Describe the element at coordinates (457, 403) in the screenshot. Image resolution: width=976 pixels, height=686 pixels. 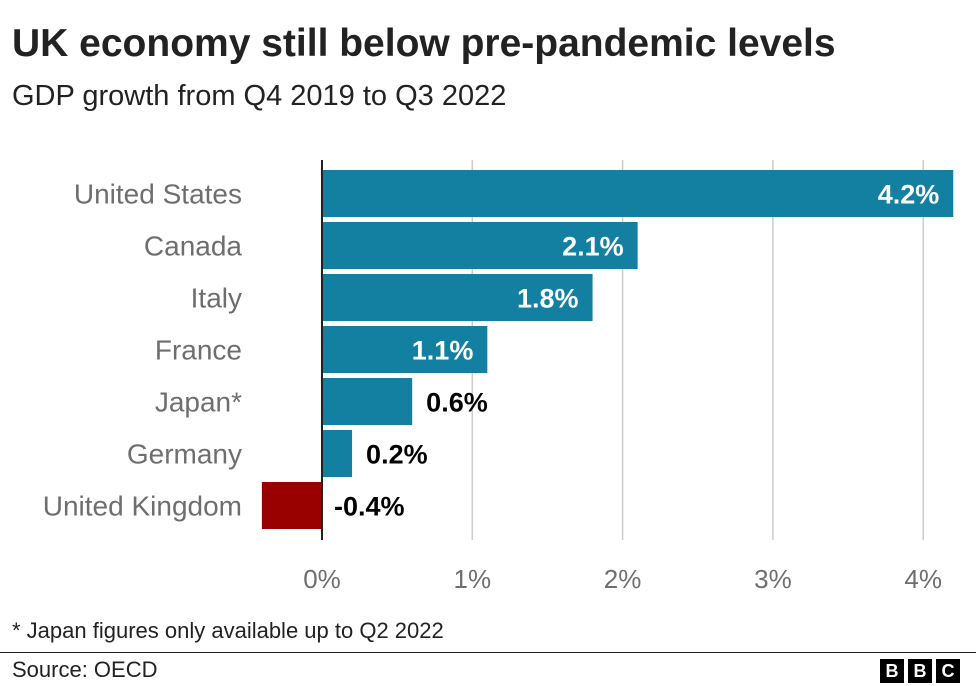
I see `data-label: 0.6%` at that location.